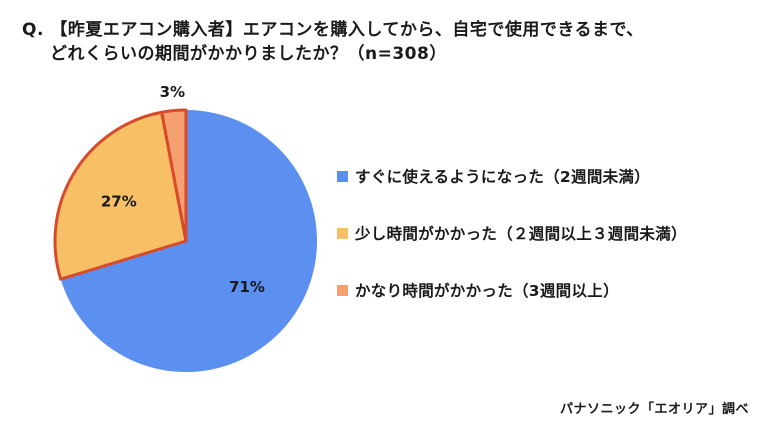 This screenshot has width=779, height=439. I want to click on pie-value-labels: 71% 27% 3%, so click(183, 189).